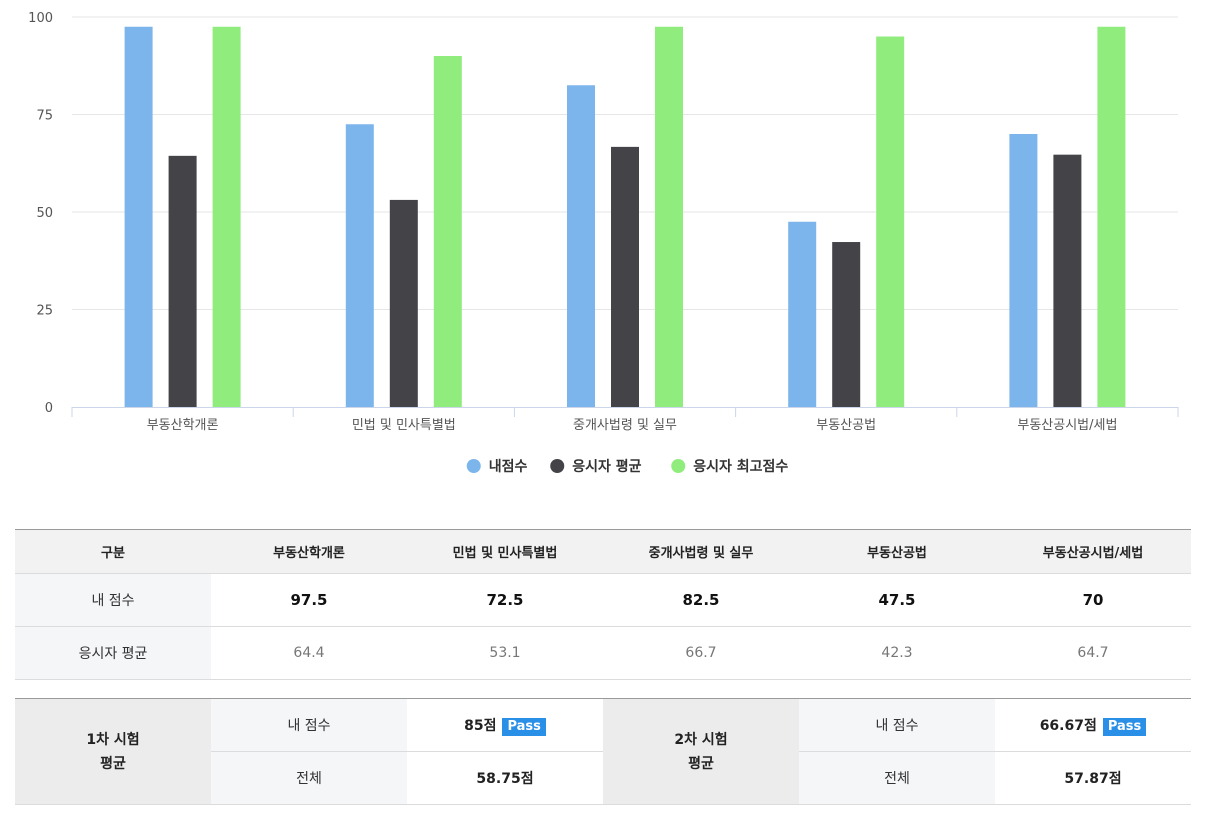  I want to click on exam-row-total: 전체 58.75점 전체 57.87점, so click(603, 778).